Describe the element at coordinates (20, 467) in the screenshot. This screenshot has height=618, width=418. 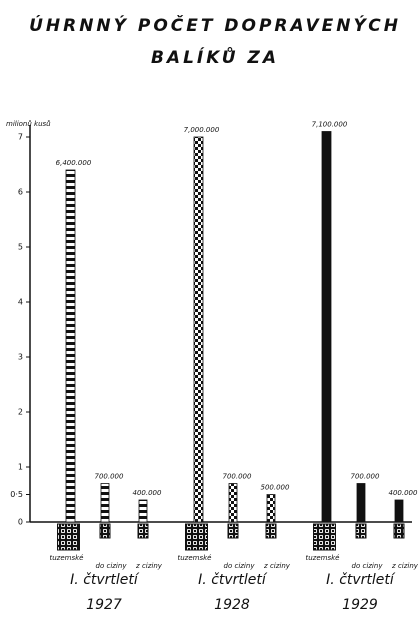
I see `y-tick-label: 1` at that location.